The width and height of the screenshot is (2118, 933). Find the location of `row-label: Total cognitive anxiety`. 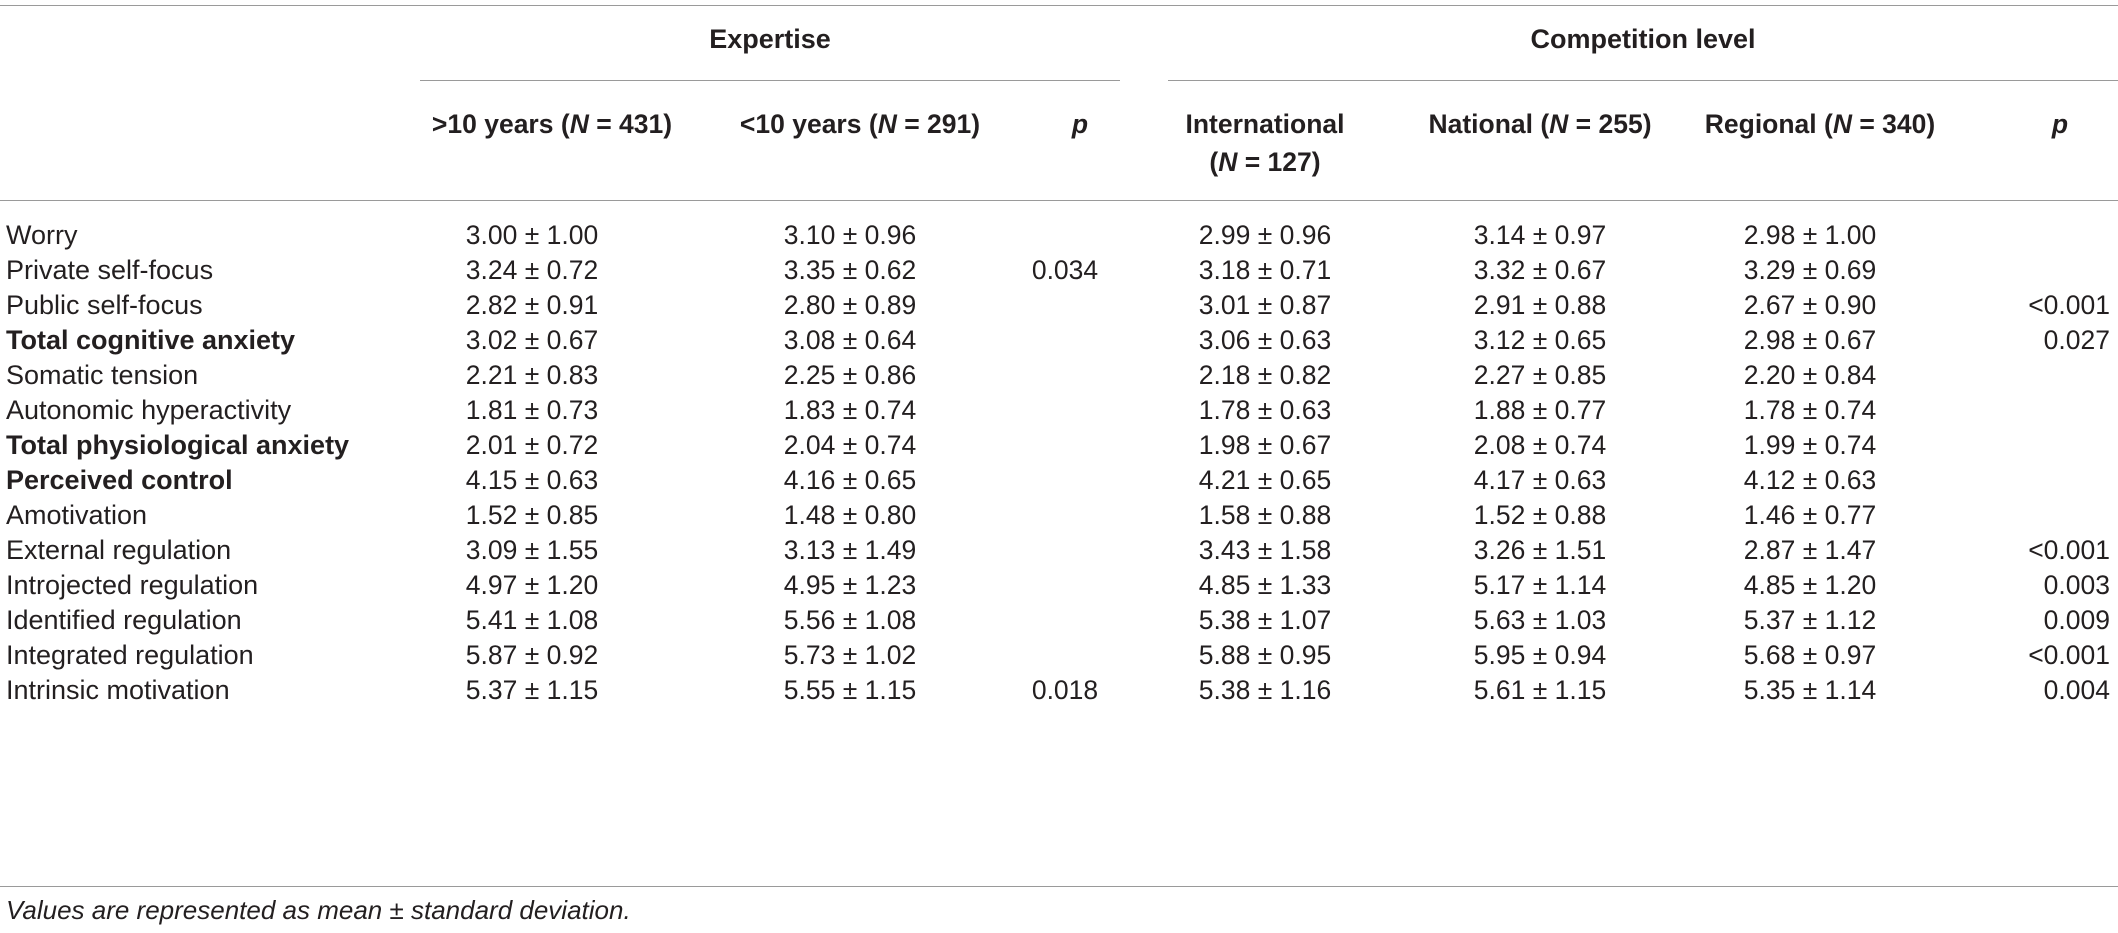

row-label: Total cognitive anxiety is located at coordinates (151, 340).